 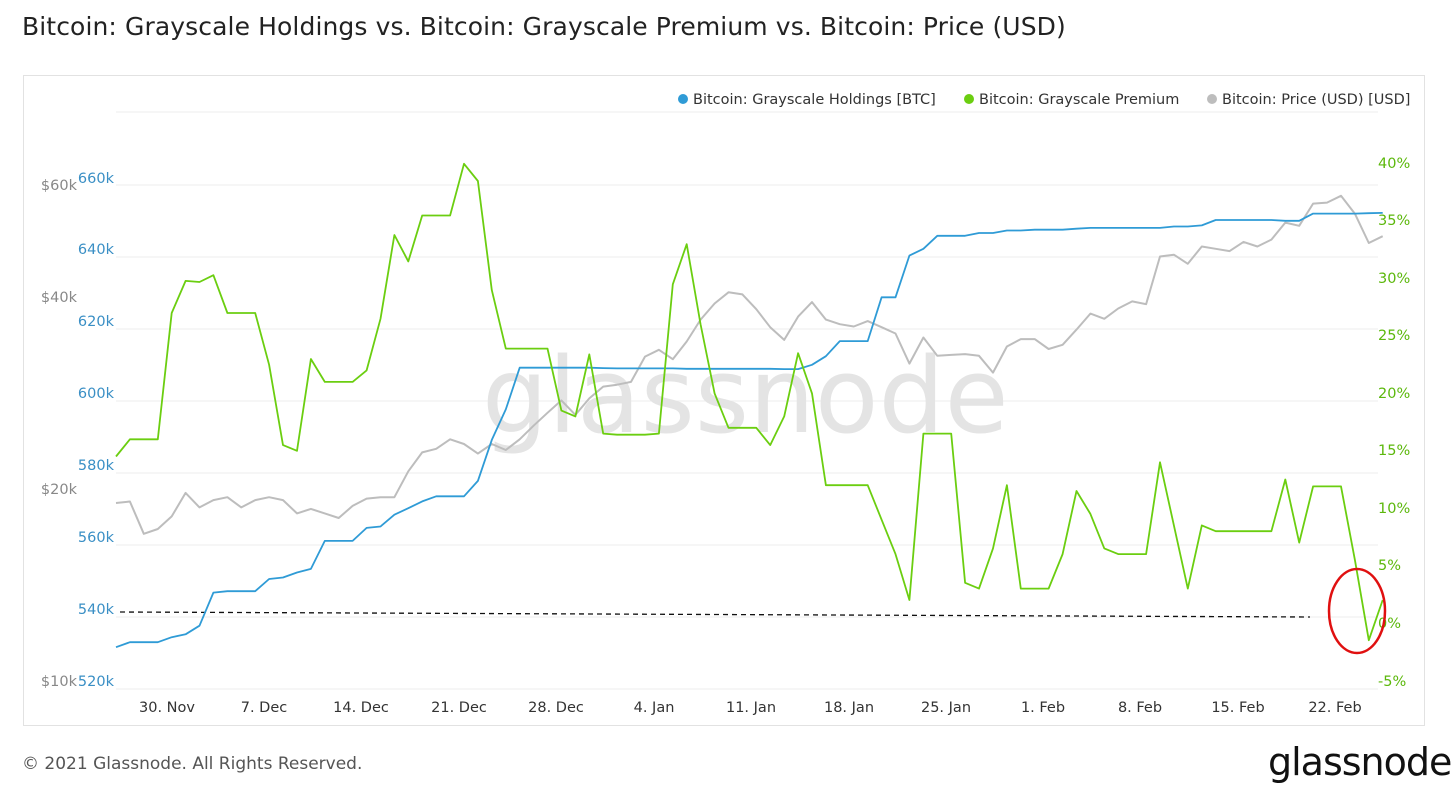 What do you see at coordinates (1389, 566) in the screenshot?
I see `premium-tick-label: 5%` at bounding box center [1389, 566].